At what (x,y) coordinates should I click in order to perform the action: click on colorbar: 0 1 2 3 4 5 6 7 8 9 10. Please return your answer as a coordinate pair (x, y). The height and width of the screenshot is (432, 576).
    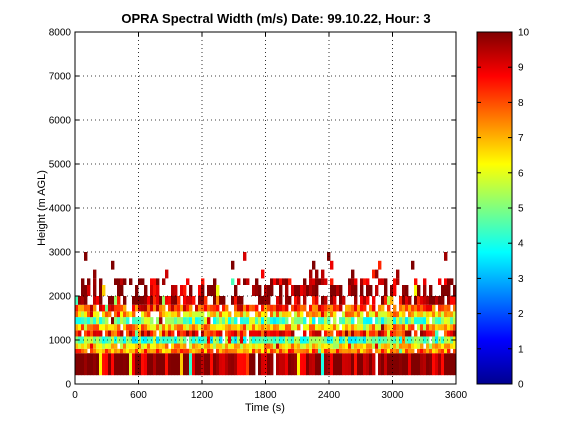
    Looking at the image, I should click on (503, 209).